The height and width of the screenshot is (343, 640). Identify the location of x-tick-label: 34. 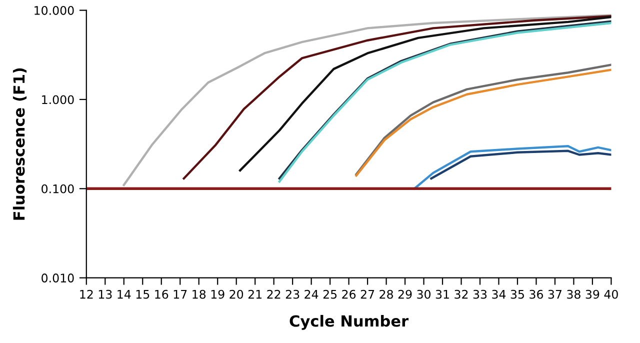
(499, 294).